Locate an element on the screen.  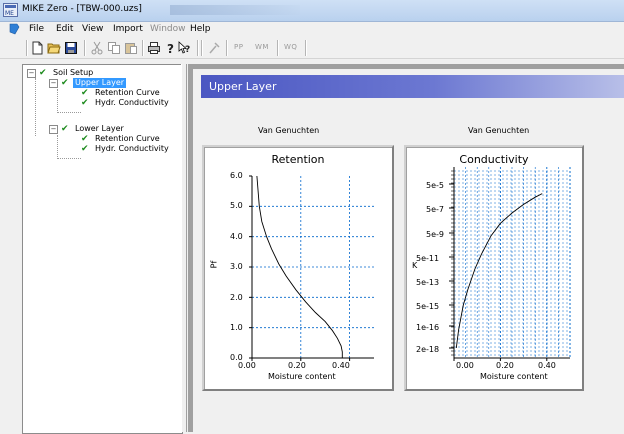
menu-file: File is located at coordinates (37, 29).